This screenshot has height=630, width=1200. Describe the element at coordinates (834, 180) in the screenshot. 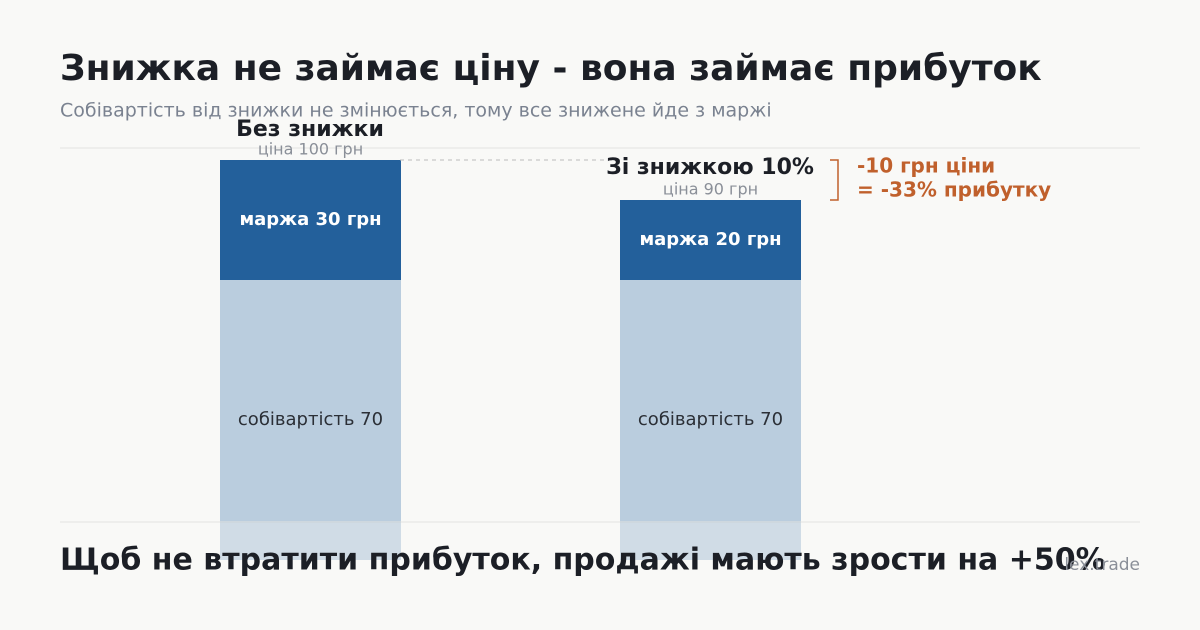

I see `bracket` at that location.